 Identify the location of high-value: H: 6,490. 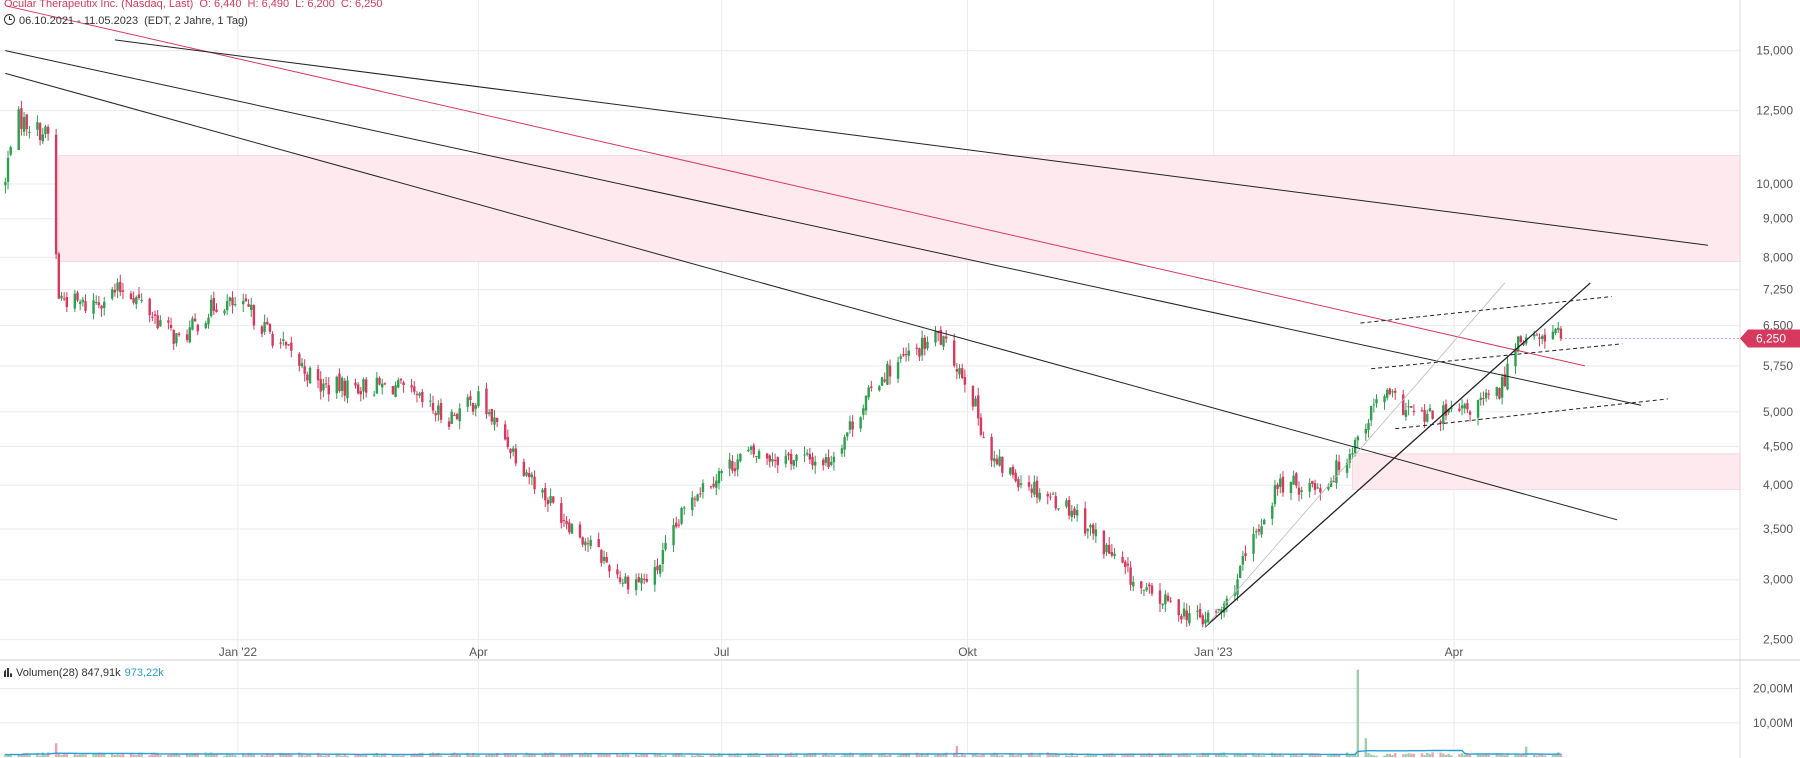
(268, 5).